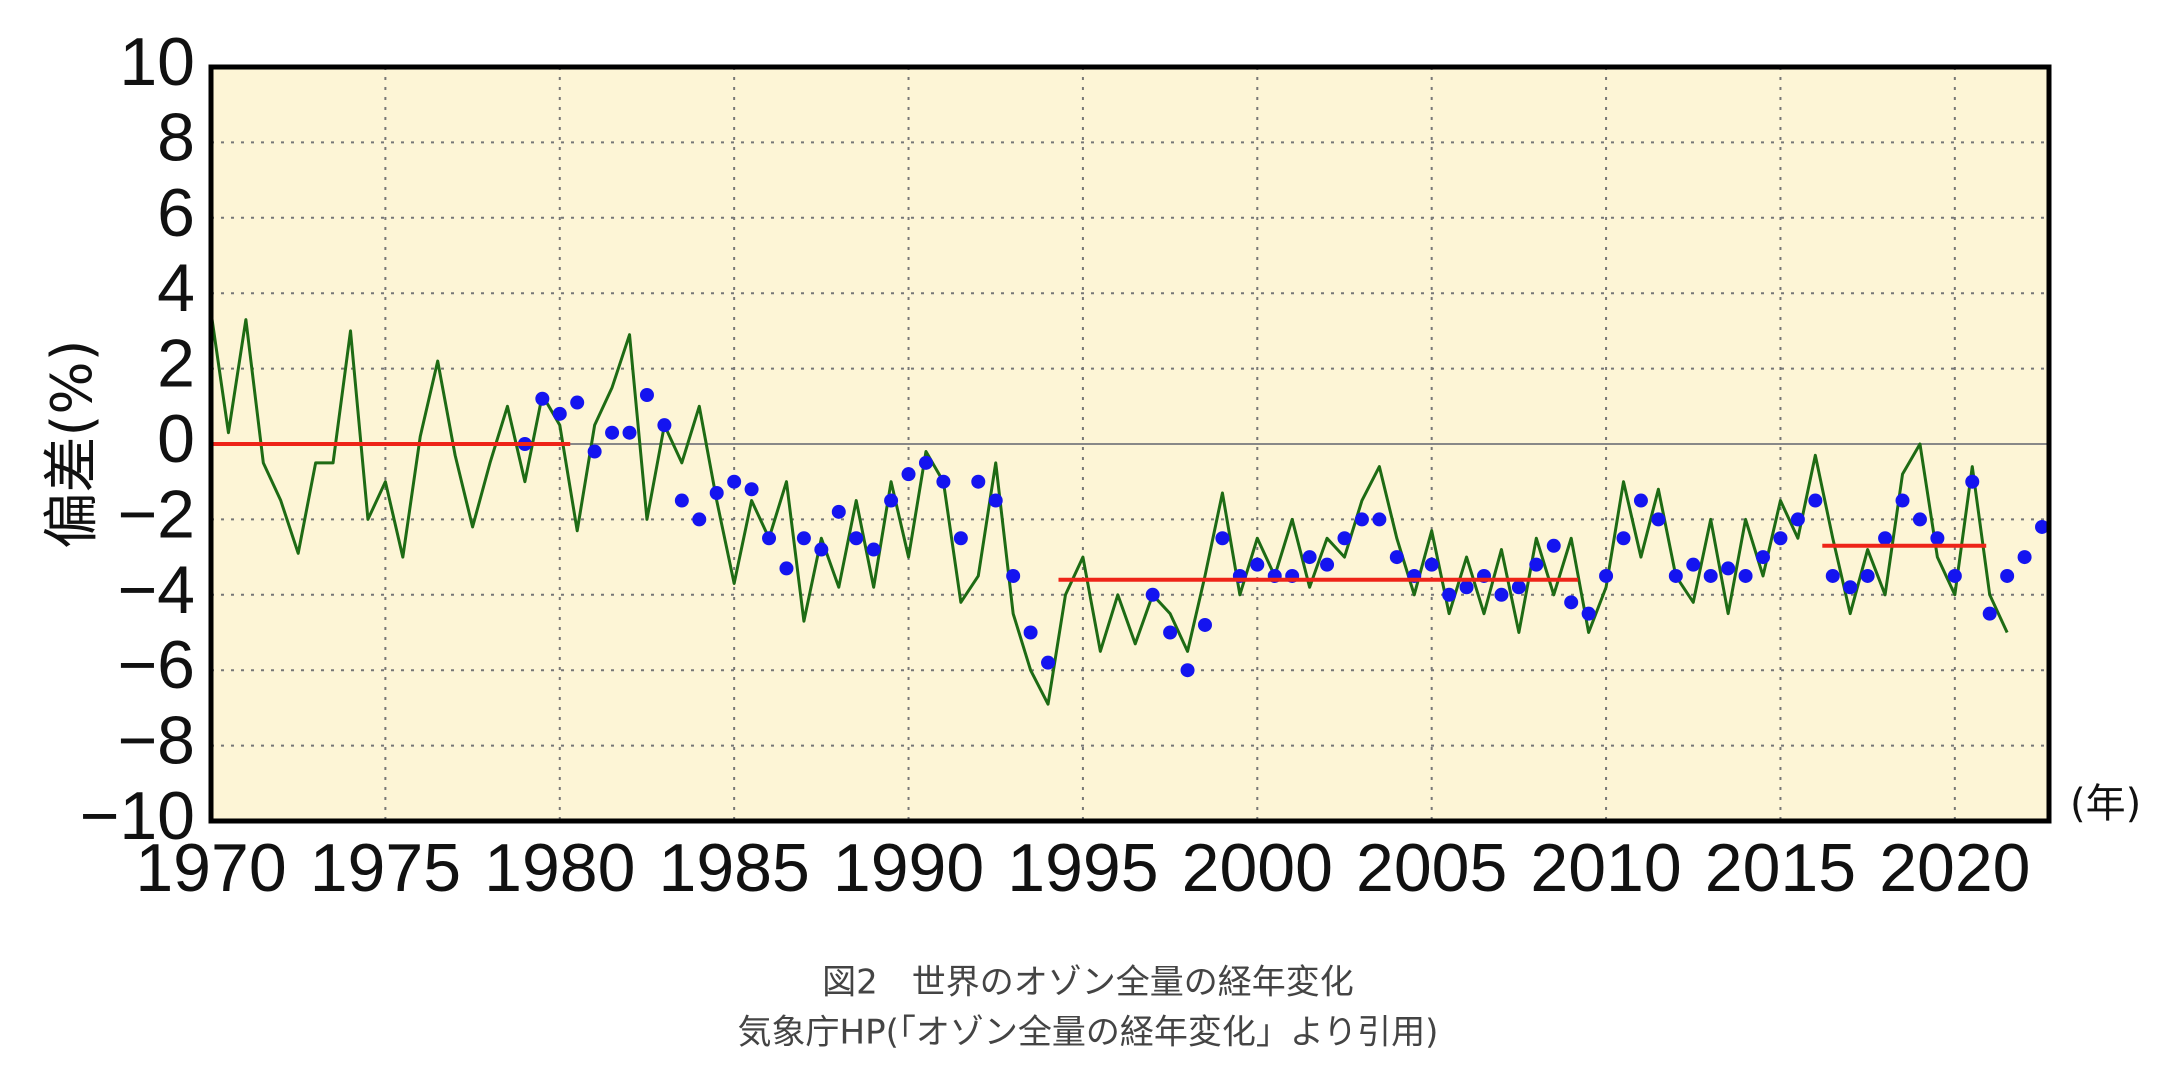 The width and height of the screenshot is (2174, 1081). I want to click on y-tick-label: −4, so click(156, 590).